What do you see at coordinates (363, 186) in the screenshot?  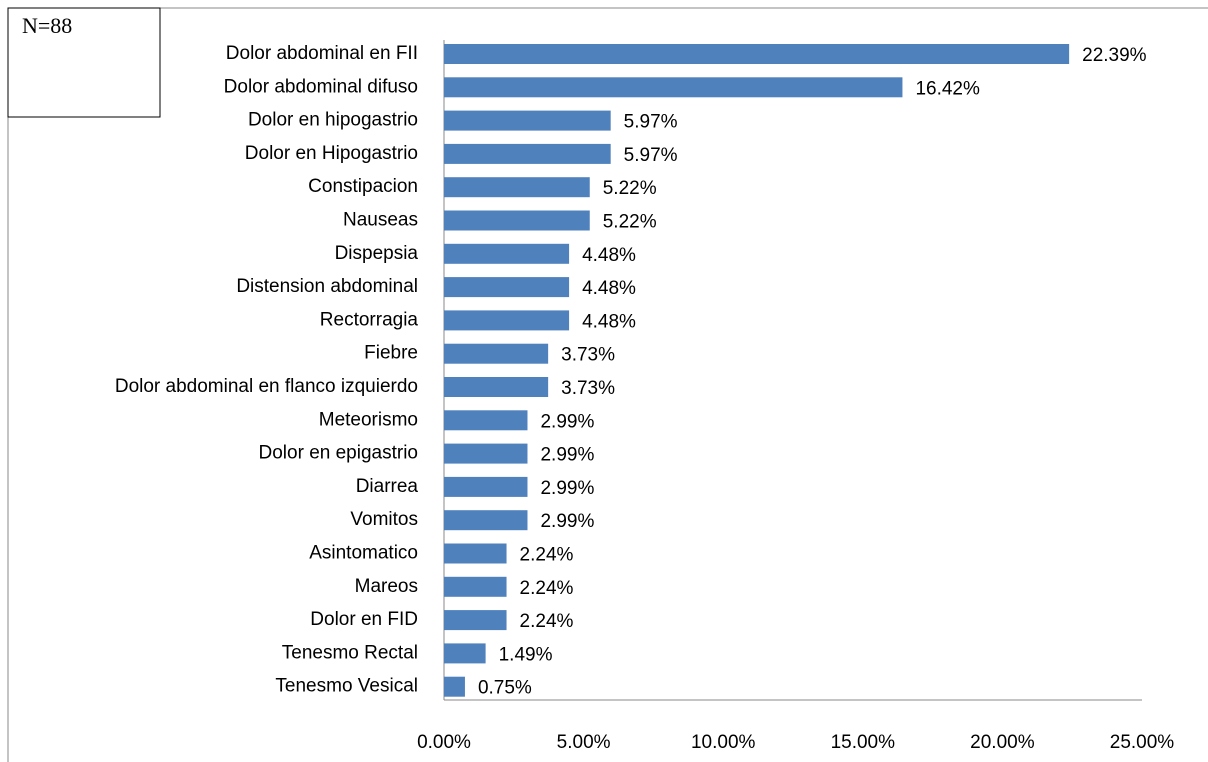 I see `y-tick-label: Constipacion` at bounding box center [363, 186].